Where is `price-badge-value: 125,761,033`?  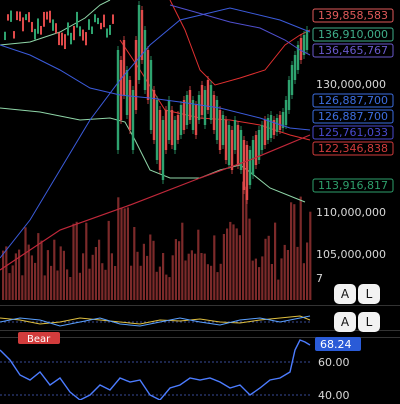
price-badge-value: 125,761,033 is located at coordinates (353, 132).